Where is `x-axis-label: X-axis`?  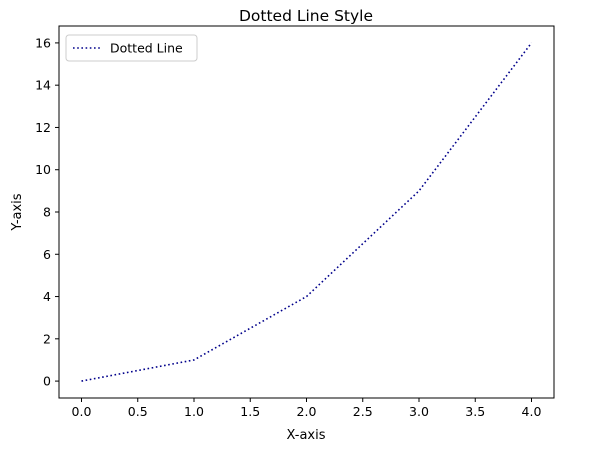 x-axis-label: X-axis is located at coordinates (306, 435).